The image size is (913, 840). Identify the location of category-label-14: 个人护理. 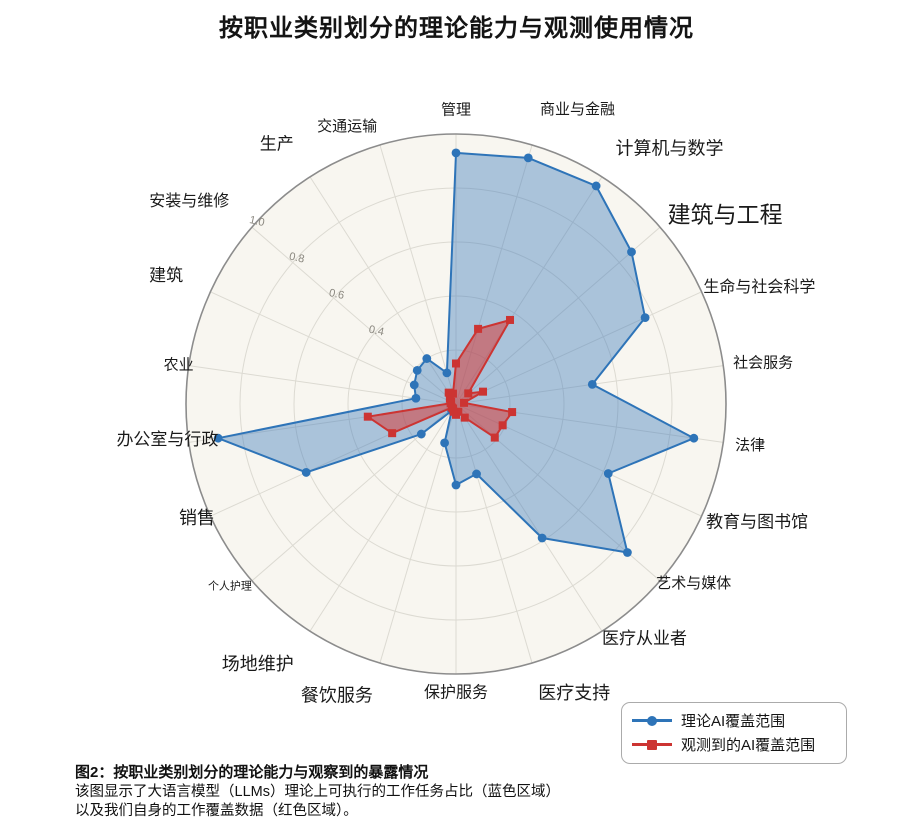
(230, 586).